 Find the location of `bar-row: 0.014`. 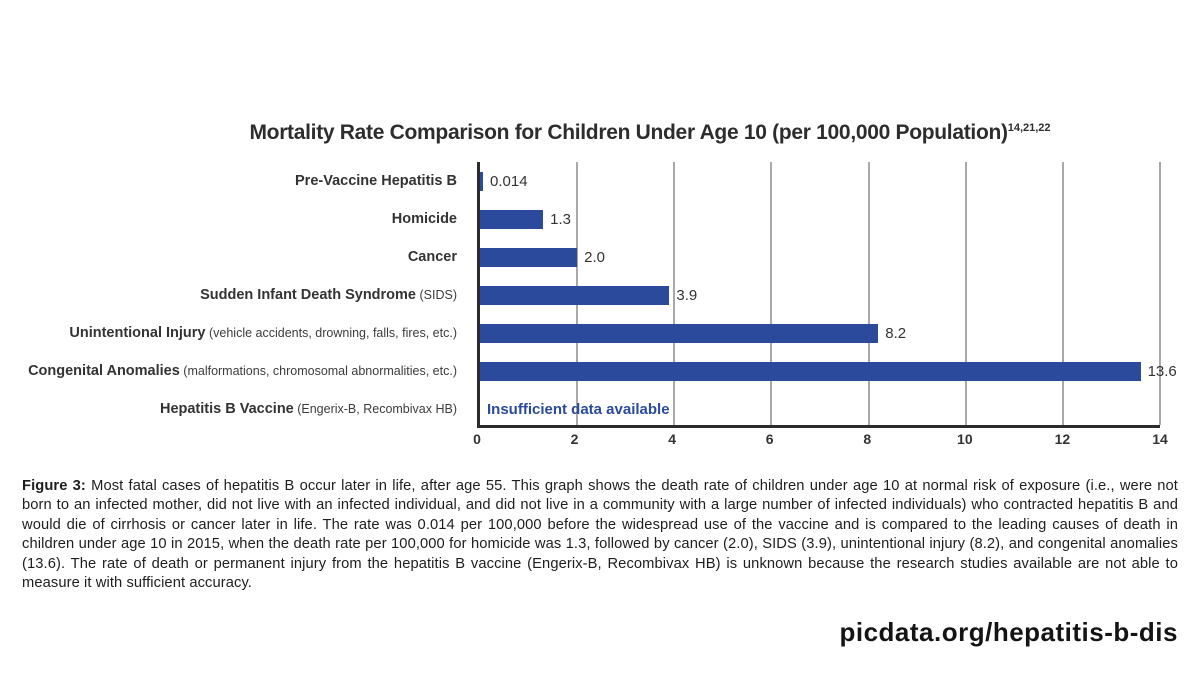

bar-row: 0.014 is located at coordinates (820, 181).